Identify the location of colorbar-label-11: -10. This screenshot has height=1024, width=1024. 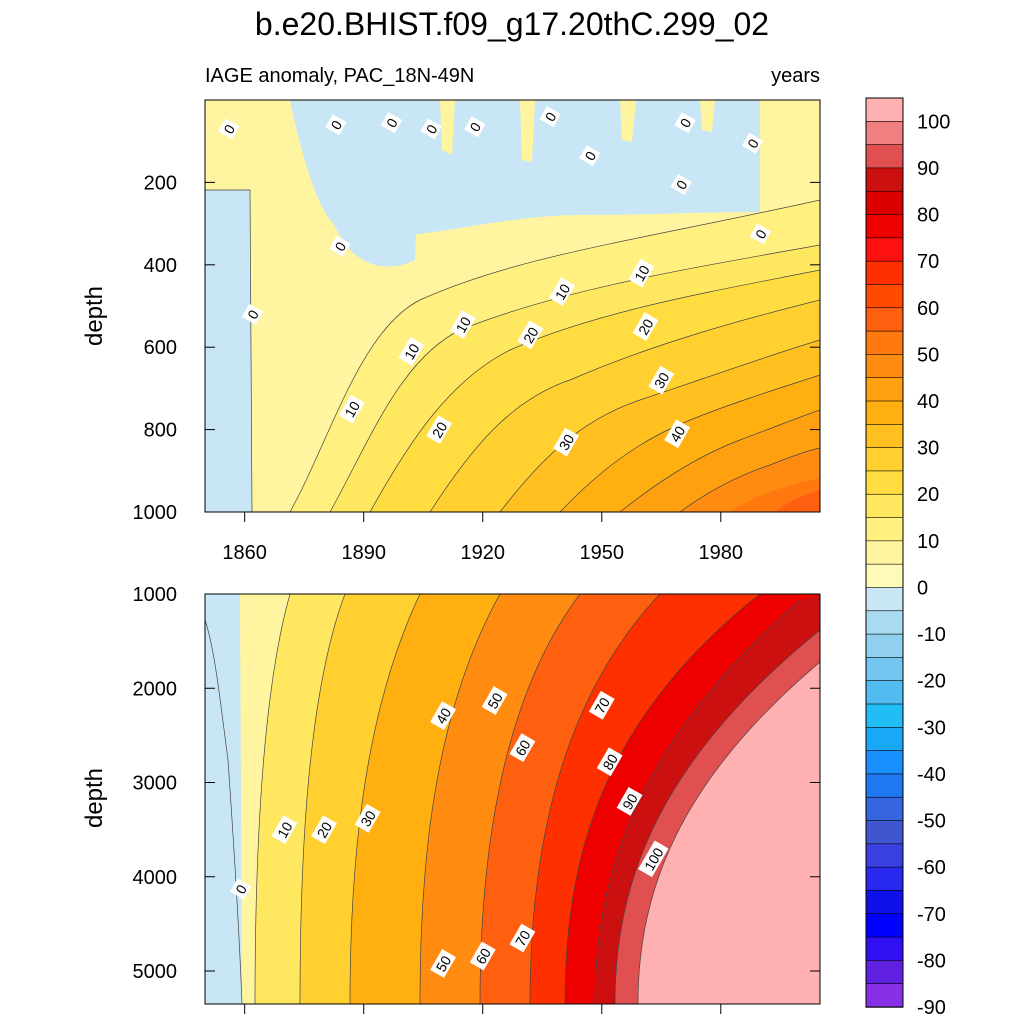
(931, 635).